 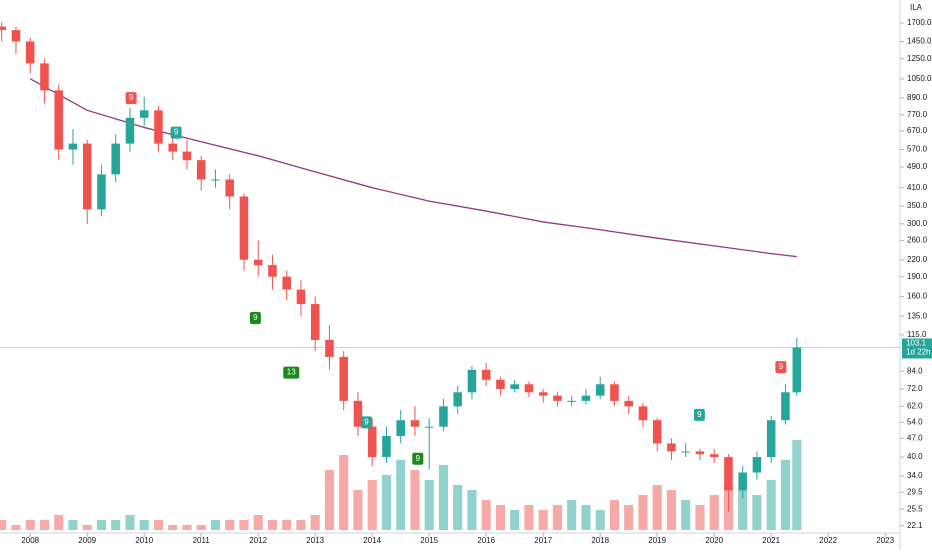 I want to click on y-tick-label: 1050.0, so click(x=919, y=78).